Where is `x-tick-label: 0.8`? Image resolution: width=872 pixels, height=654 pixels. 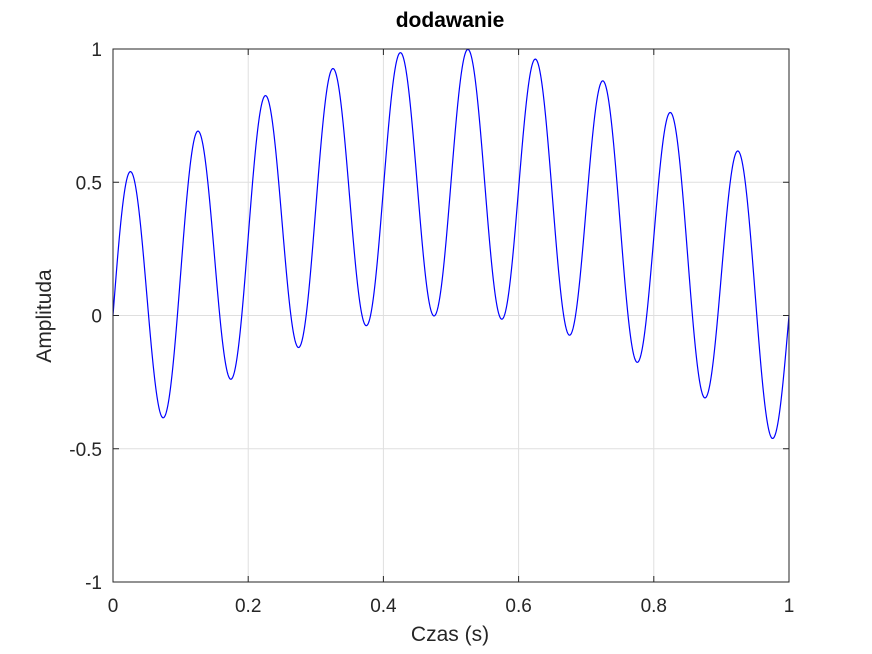 x-tick-label: 0.8 is located at coordinates (654, 606).